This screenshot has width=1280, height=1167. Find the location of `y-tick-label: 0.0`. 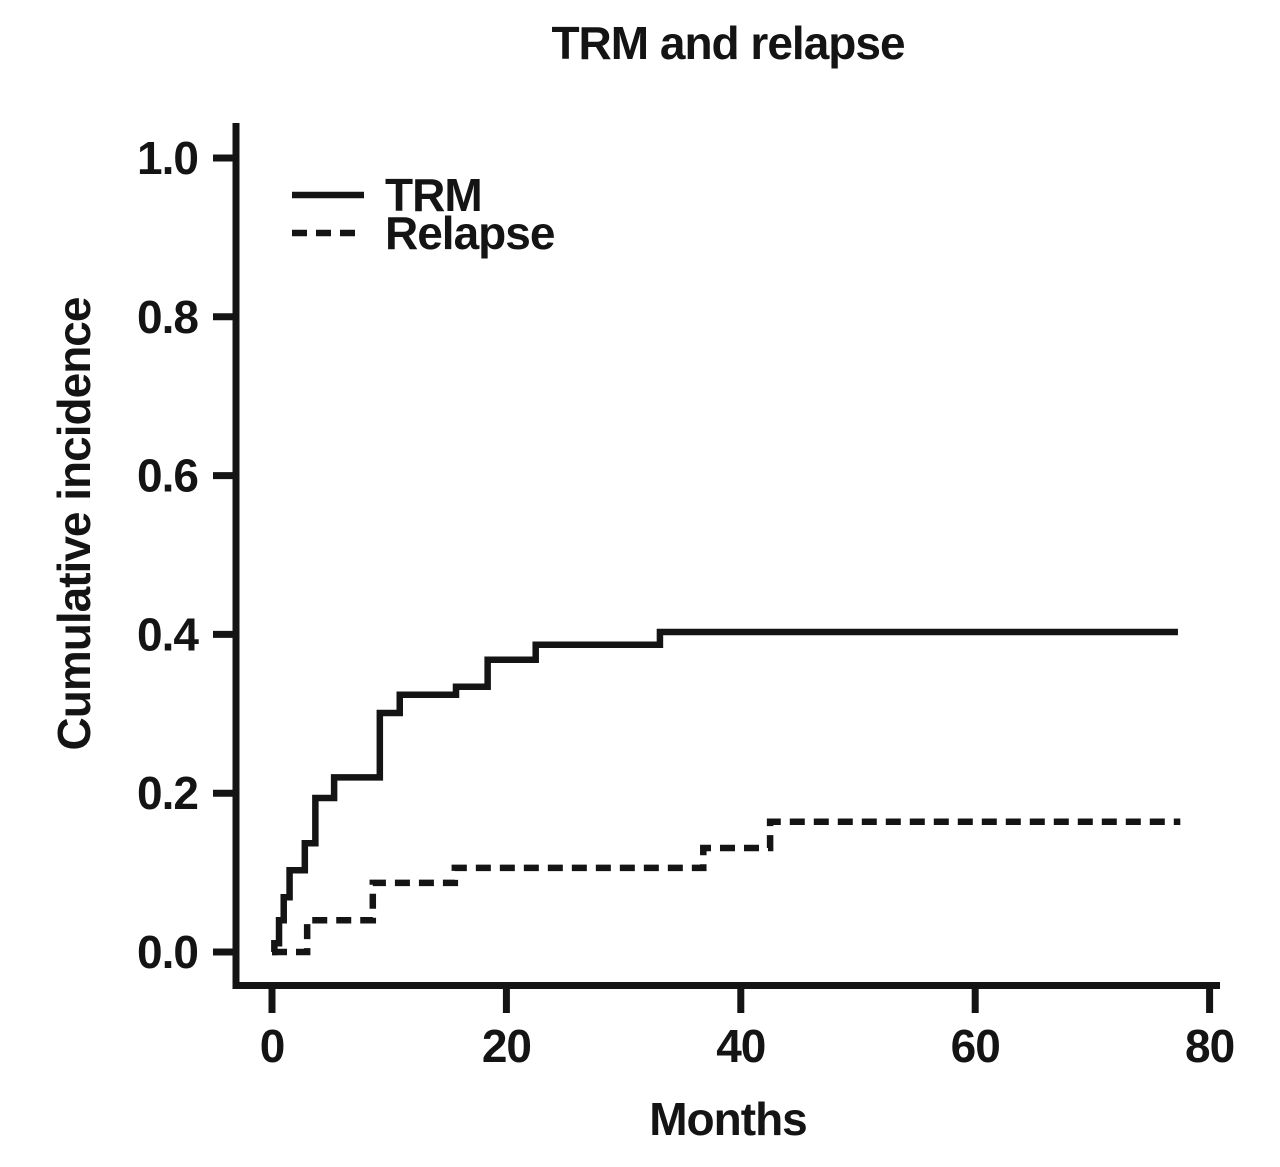

y-tick-label: 0.0 is located at coordinates (167, 952).